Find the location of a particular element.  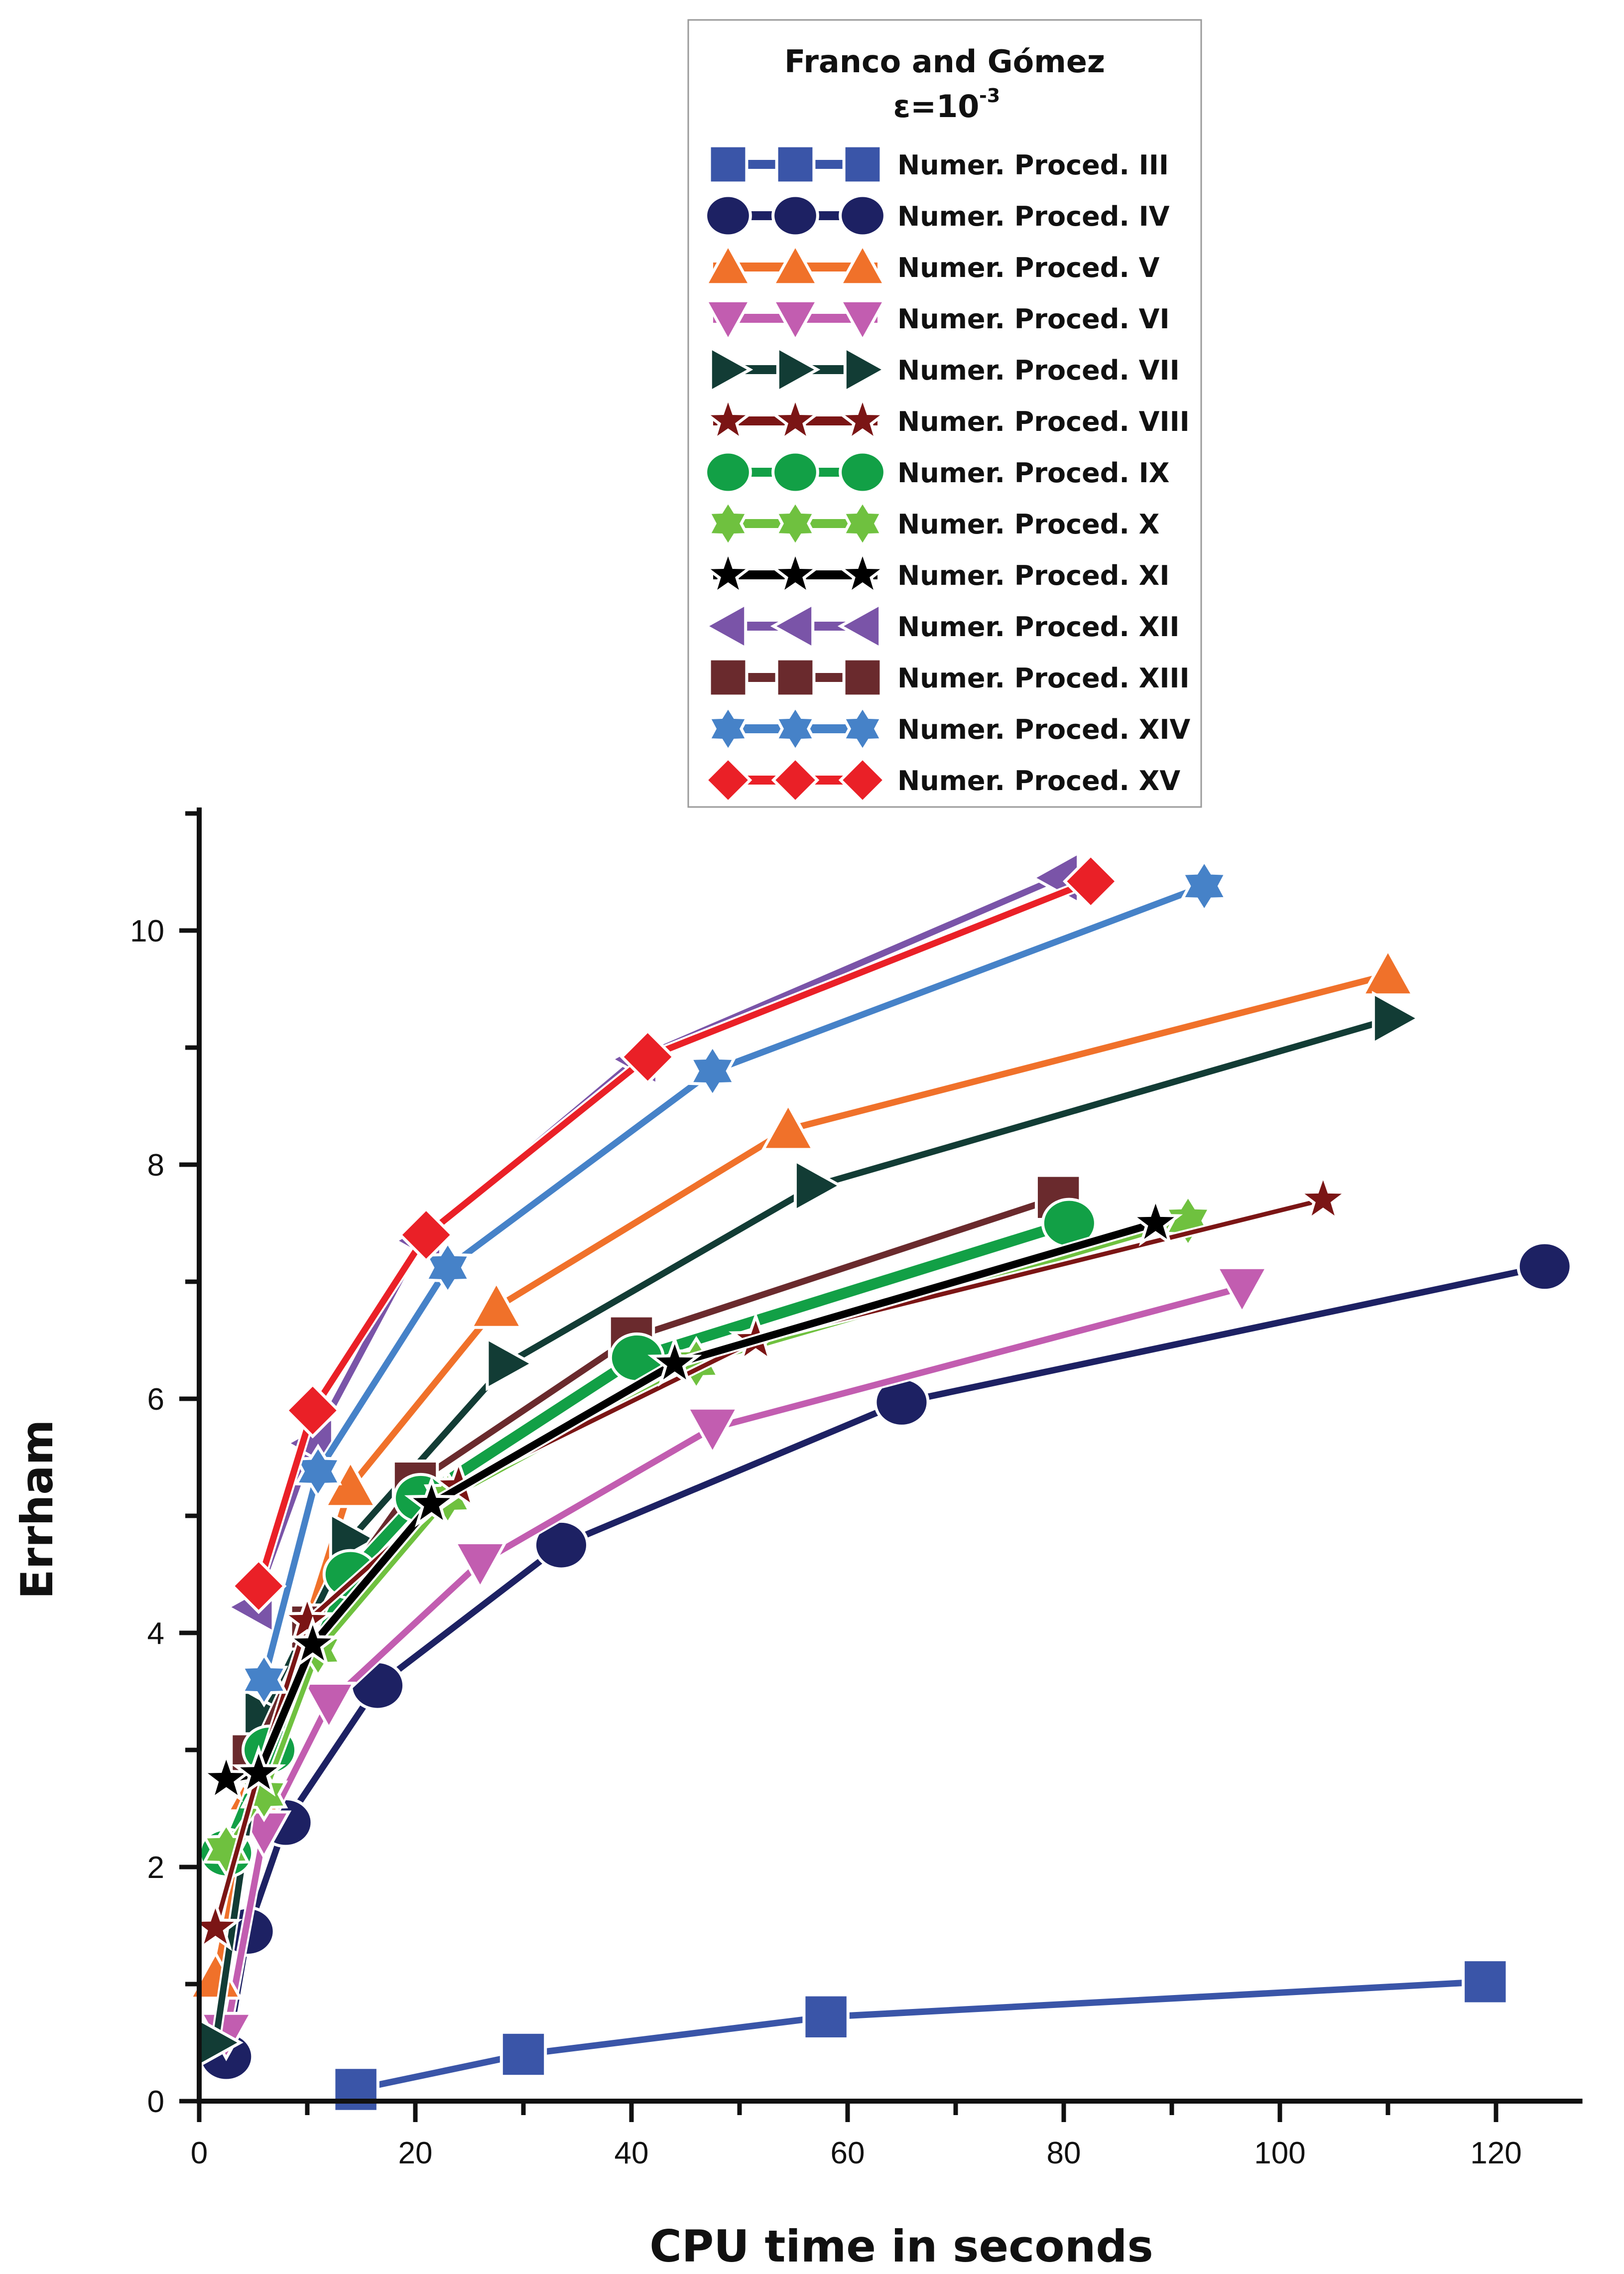

series-line is located at coordinates (921, 2036).